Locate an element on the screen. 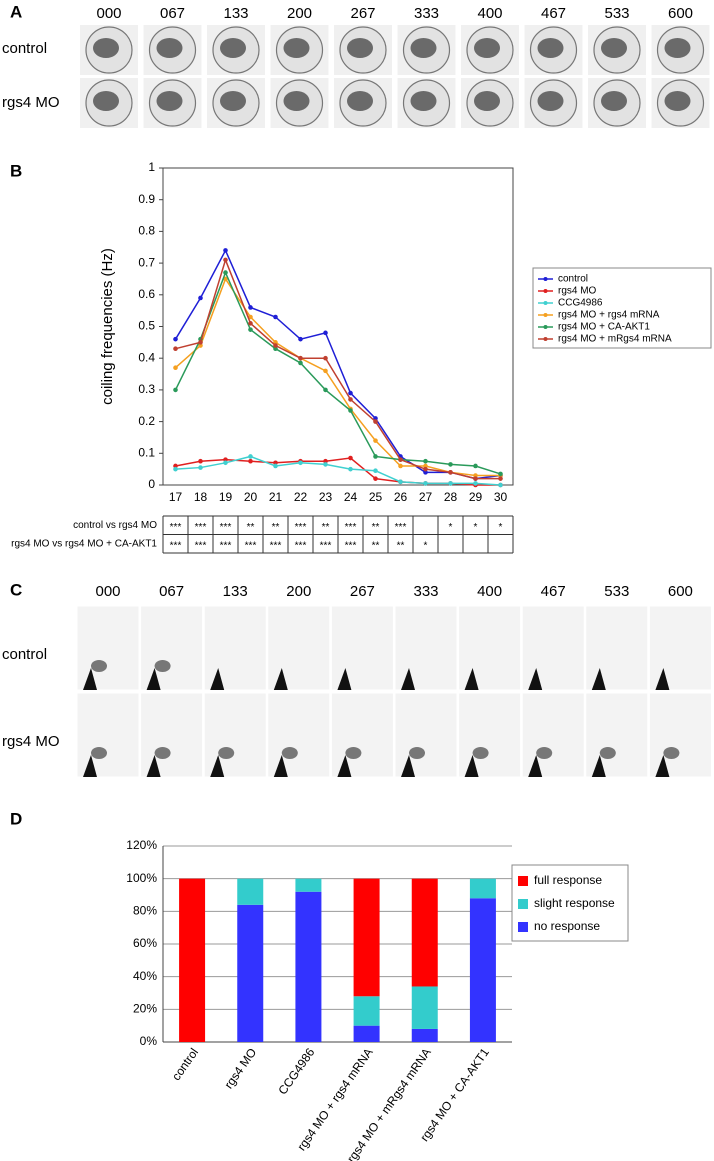  y-tick-label: 1 is located at coordinates (151, 167).